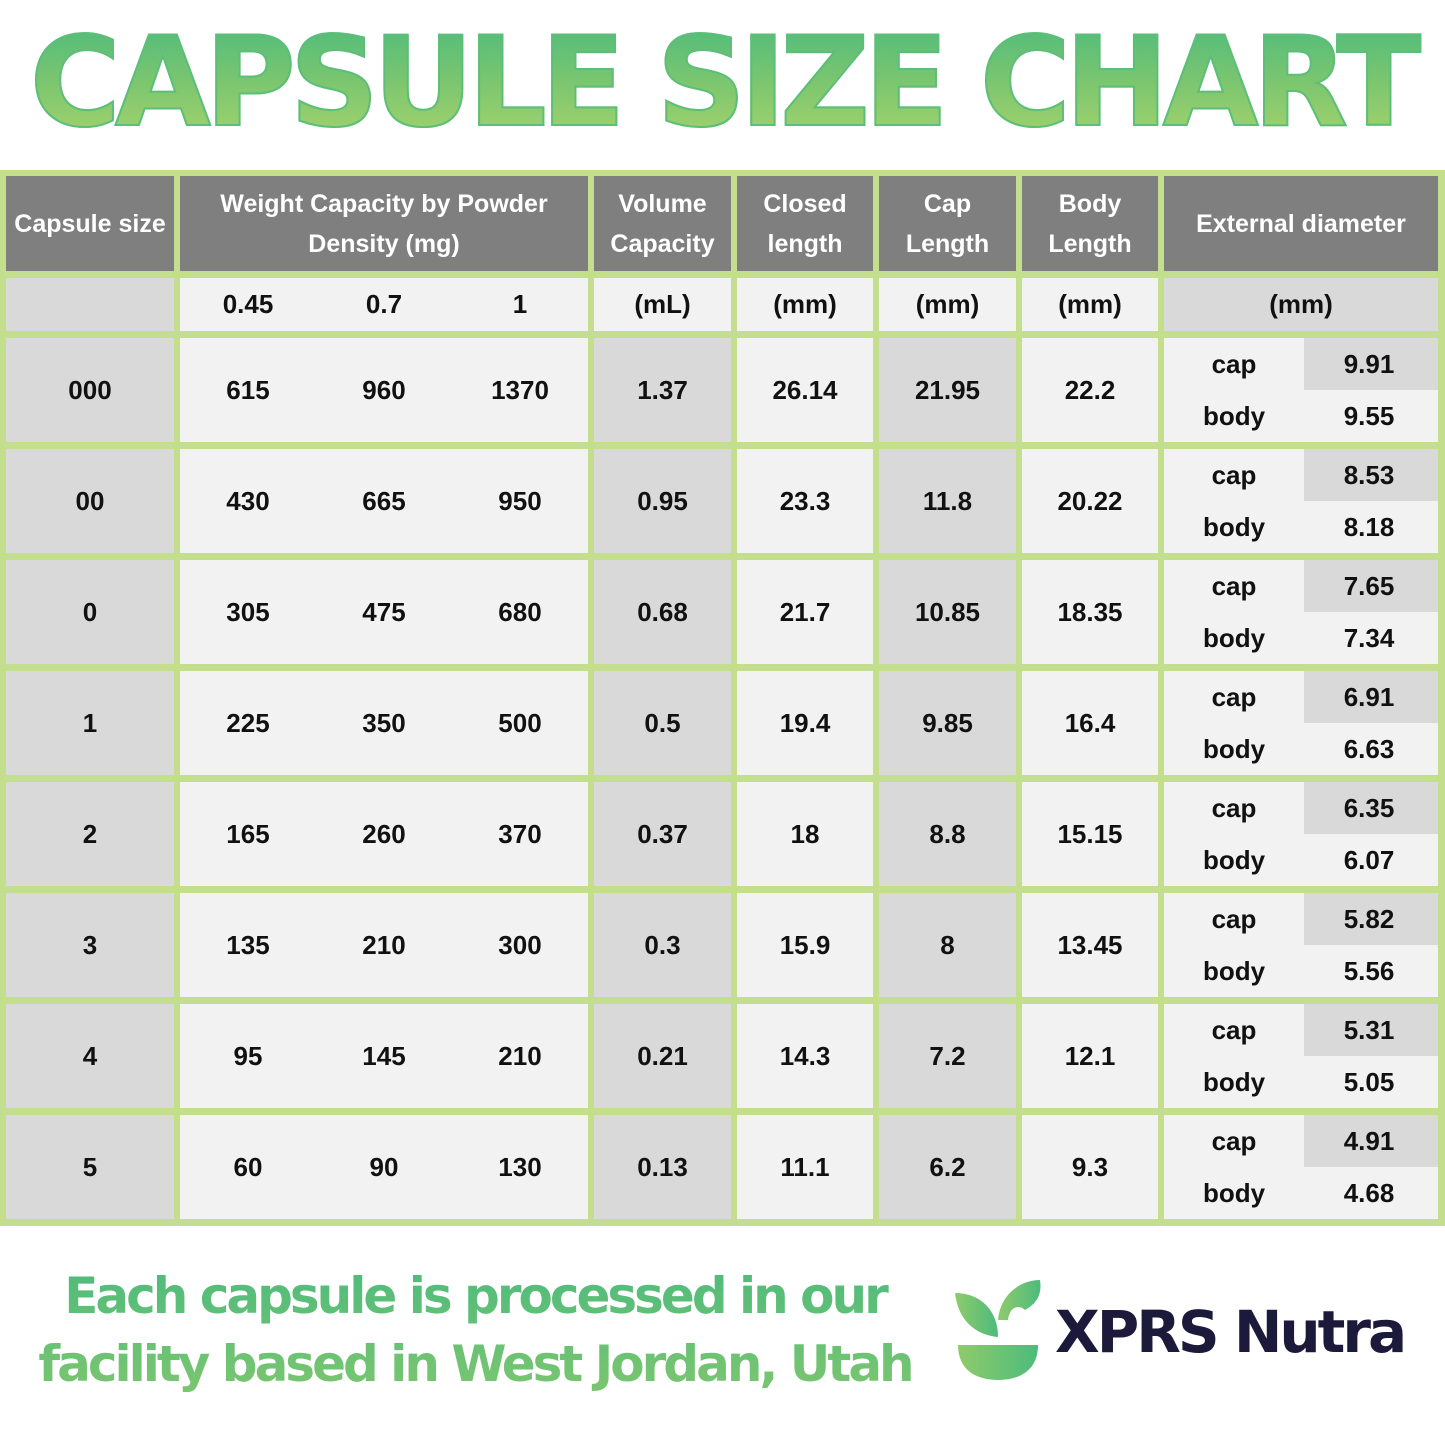 The image size is (1445, 1445). Describe the element at coordinates (520, 304) in the screenshot. I see `subheader-density: 1` at that location.